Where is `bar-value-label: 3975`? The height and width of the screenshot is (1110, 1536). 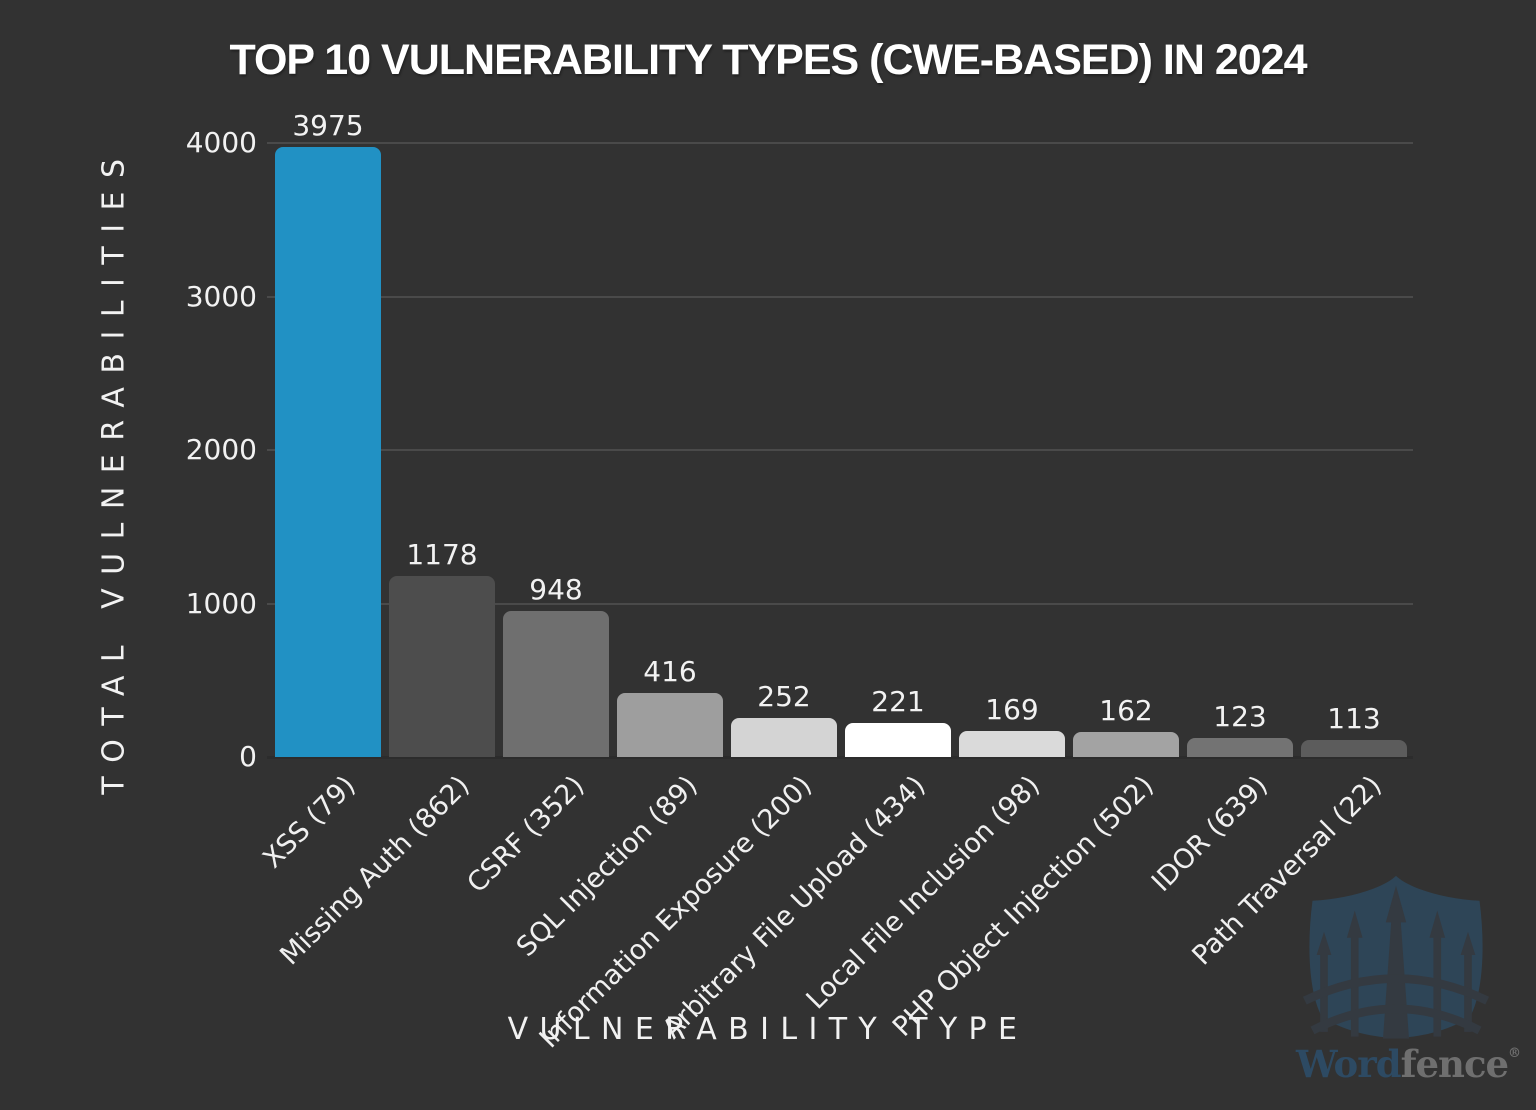
bar-value-label: 3975 is located at coordinates (328, 125).